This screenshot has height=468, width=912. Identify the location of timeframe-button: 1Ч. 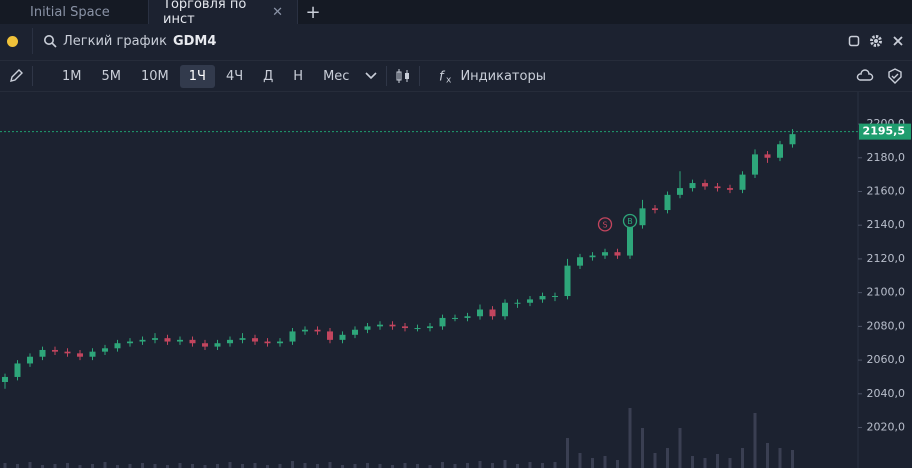
(197, 76).